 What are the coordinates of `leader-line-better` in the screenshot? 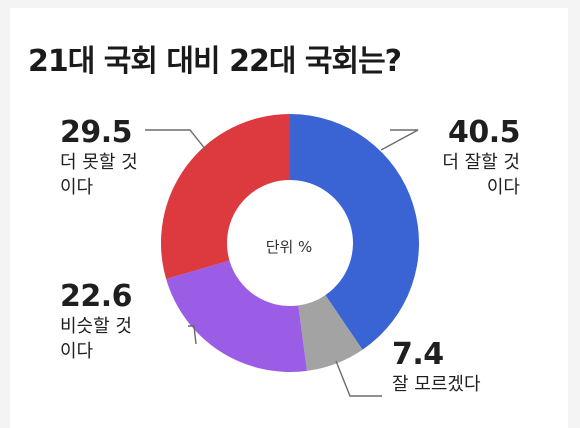 It's located at (399, 140).